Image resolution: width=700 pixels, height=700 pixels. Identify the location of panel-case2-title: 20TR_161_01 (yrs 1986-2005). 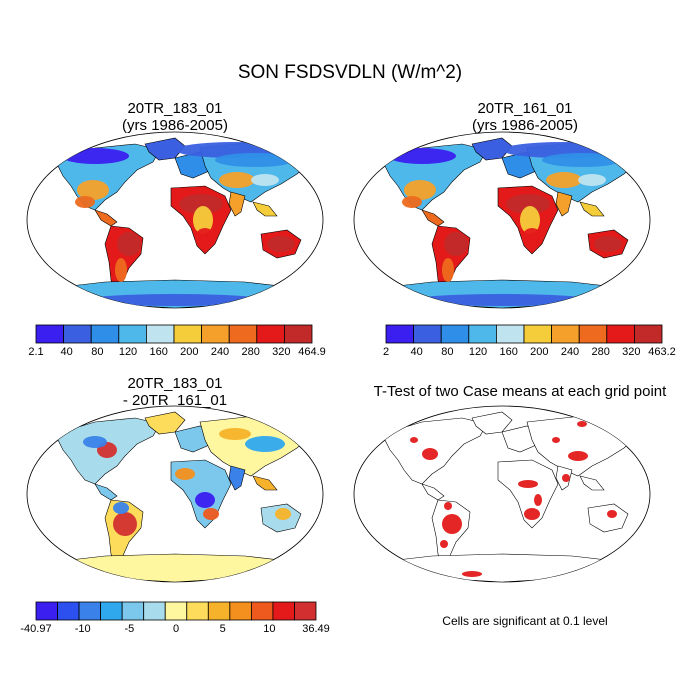
(525, 117).